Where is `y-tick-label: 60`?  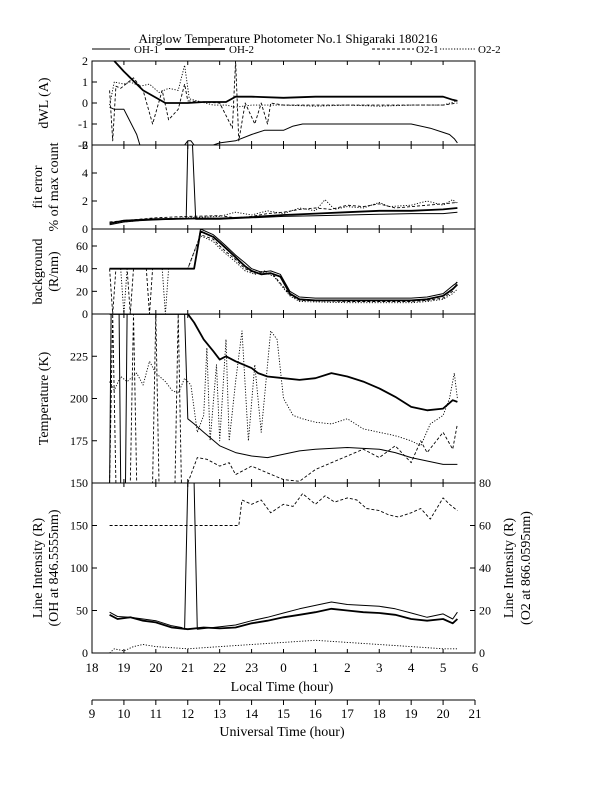 y-tick-label: 60 is located at coordinates (82, 246).